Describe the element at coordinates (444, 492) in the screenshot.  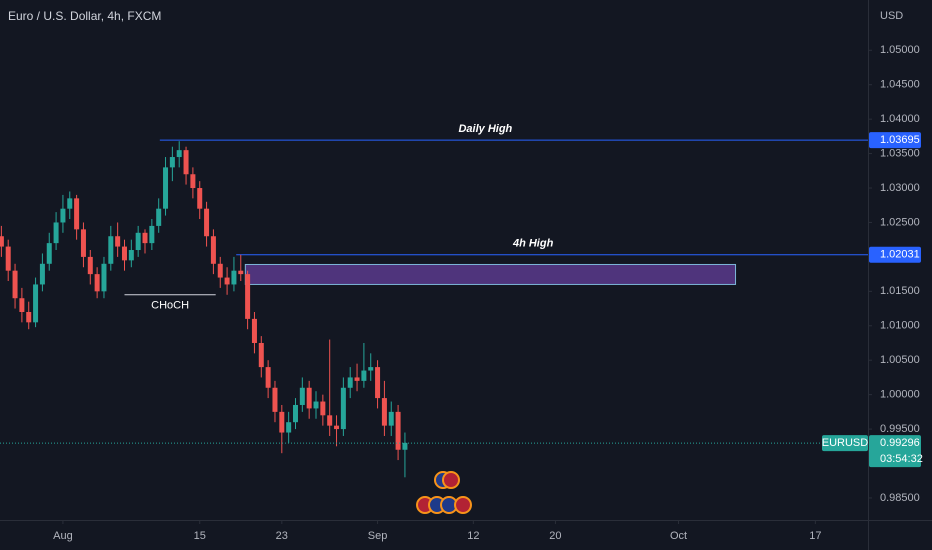
I see `event-icons` at that location.